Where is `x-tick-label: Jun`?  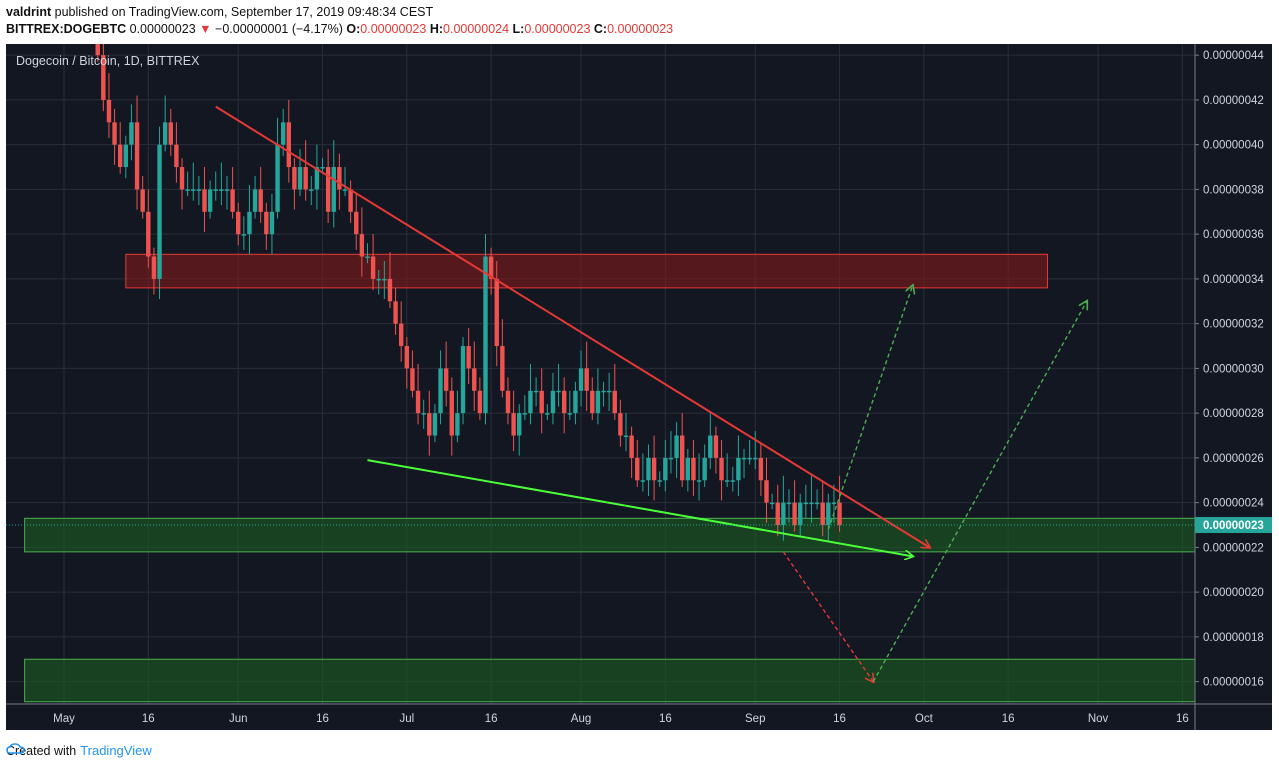
x-tick-label: Jun is located at coordinates (238, 719).